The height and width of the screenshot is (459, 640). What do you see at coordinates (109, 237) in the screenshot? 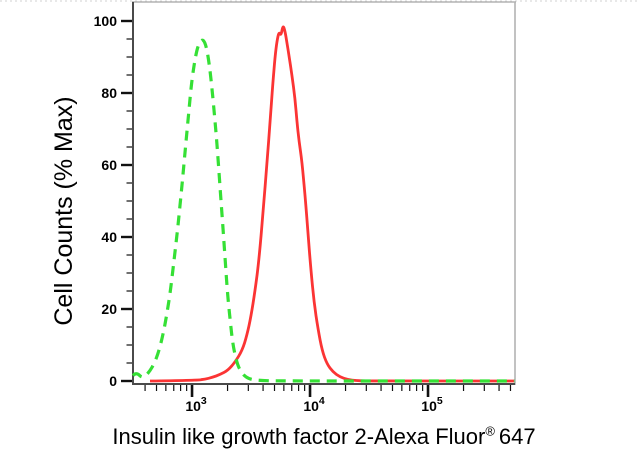
I see `y-tick-label: 40` at bounding box center [109, 237].